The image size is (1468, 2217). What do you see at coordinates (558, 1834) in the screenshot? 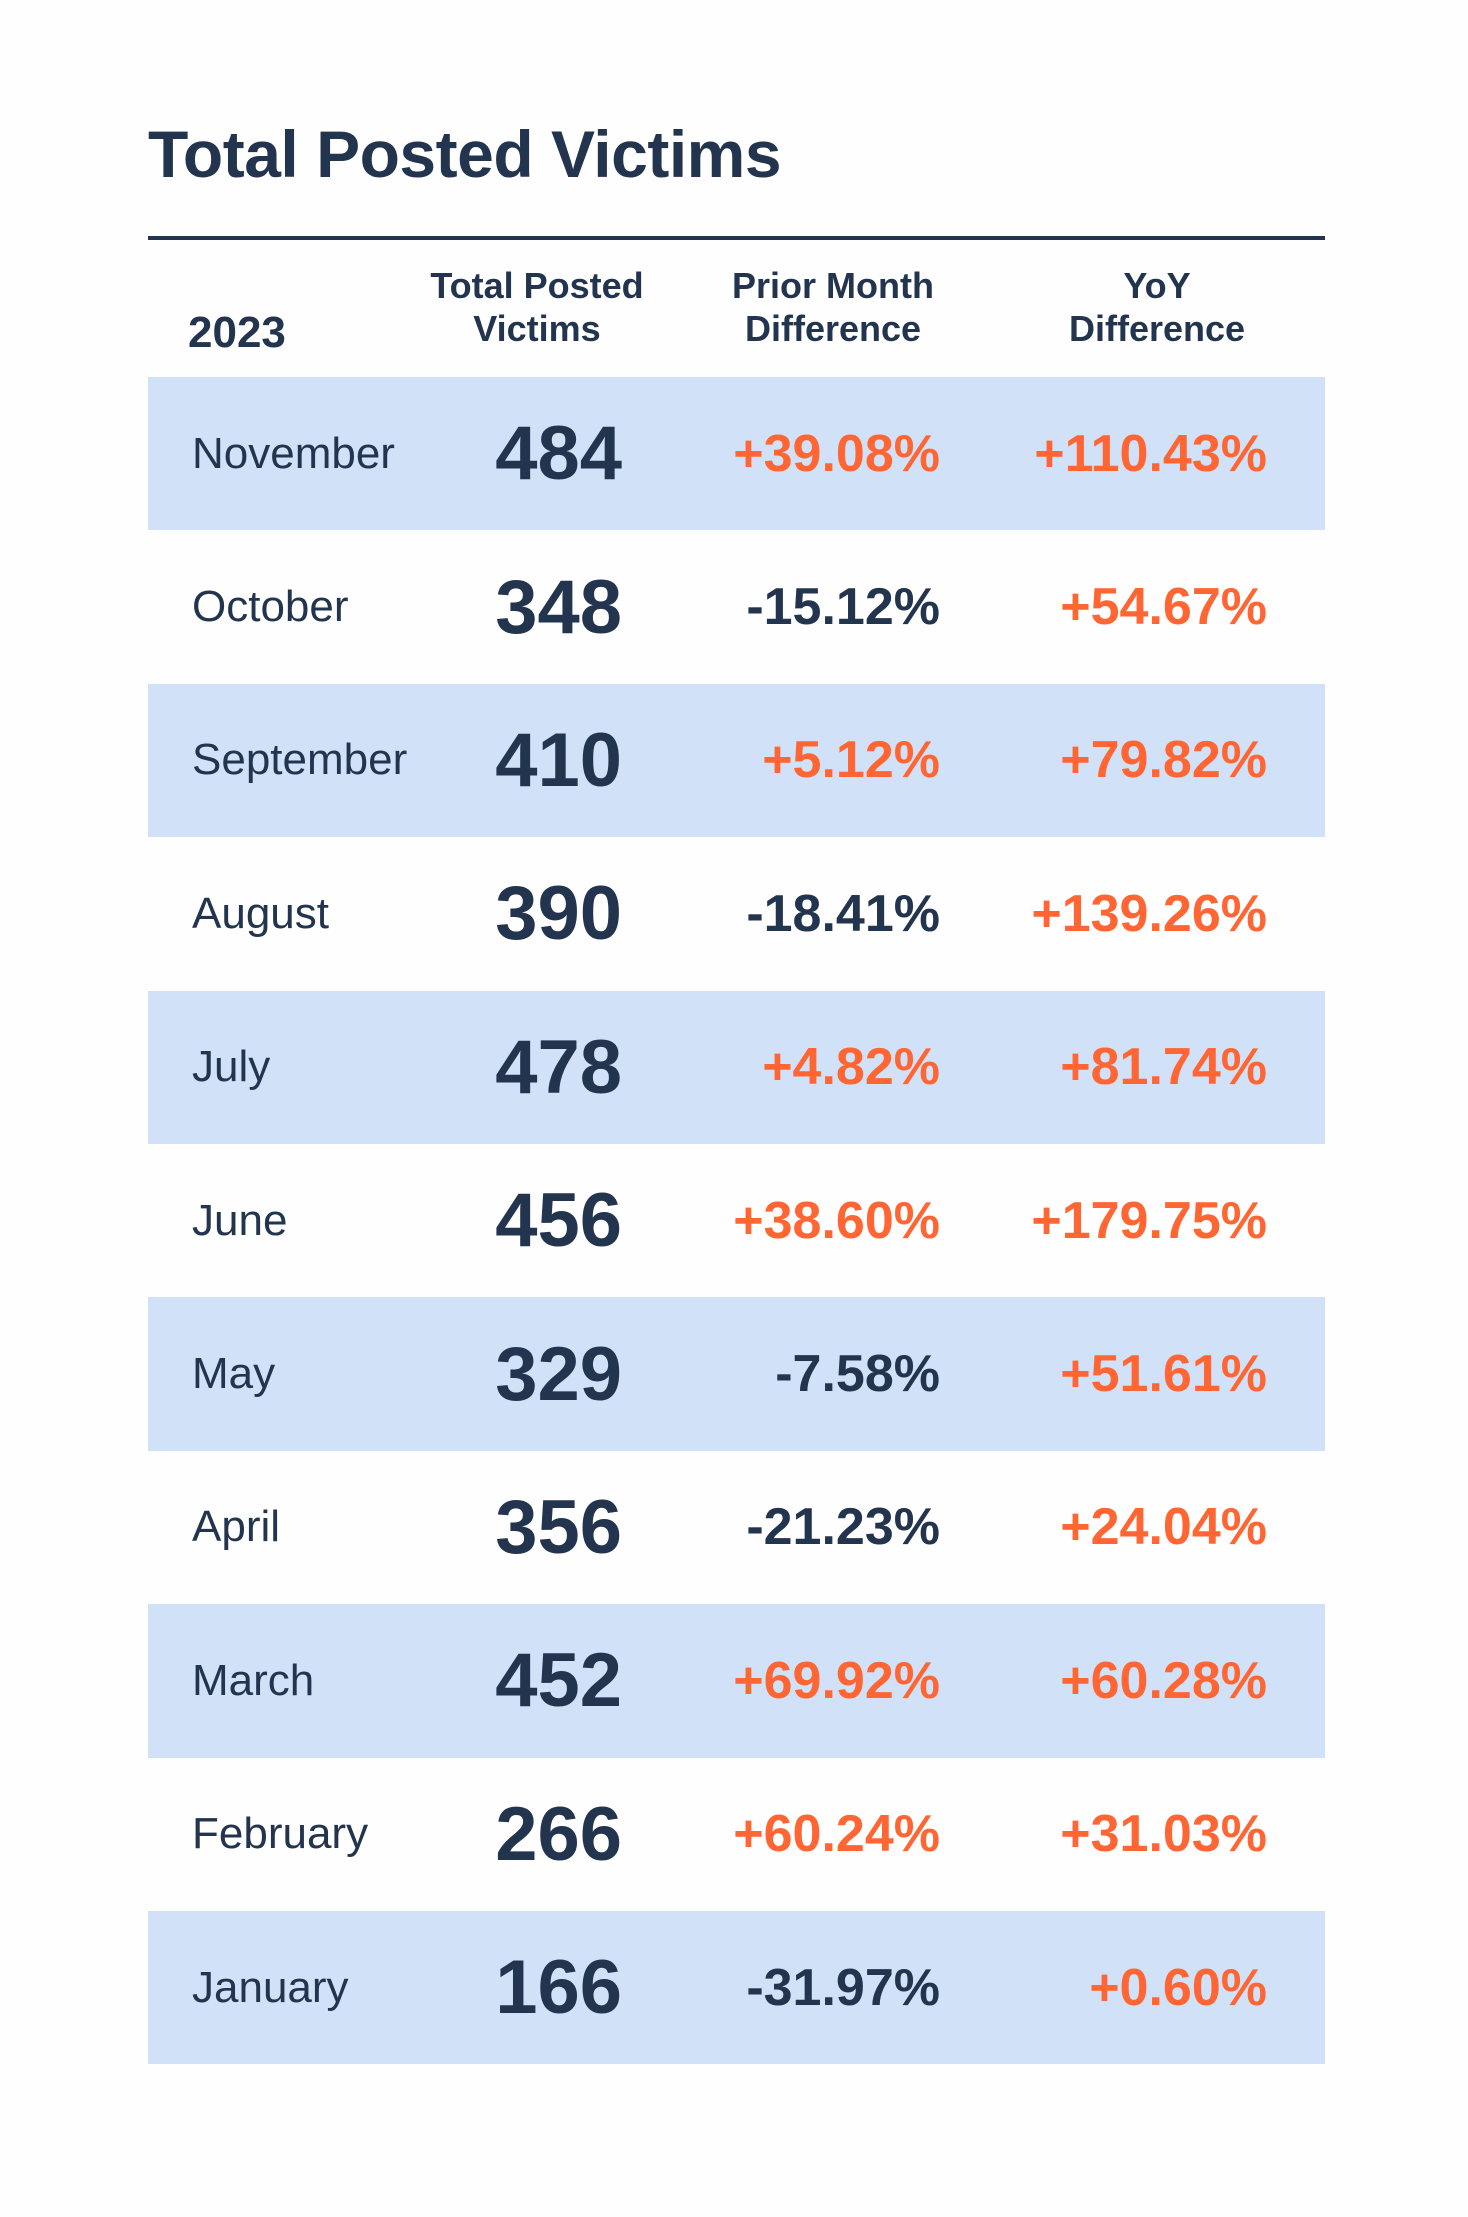
I see `total-value: 266` at bounding box center [558, 1834].